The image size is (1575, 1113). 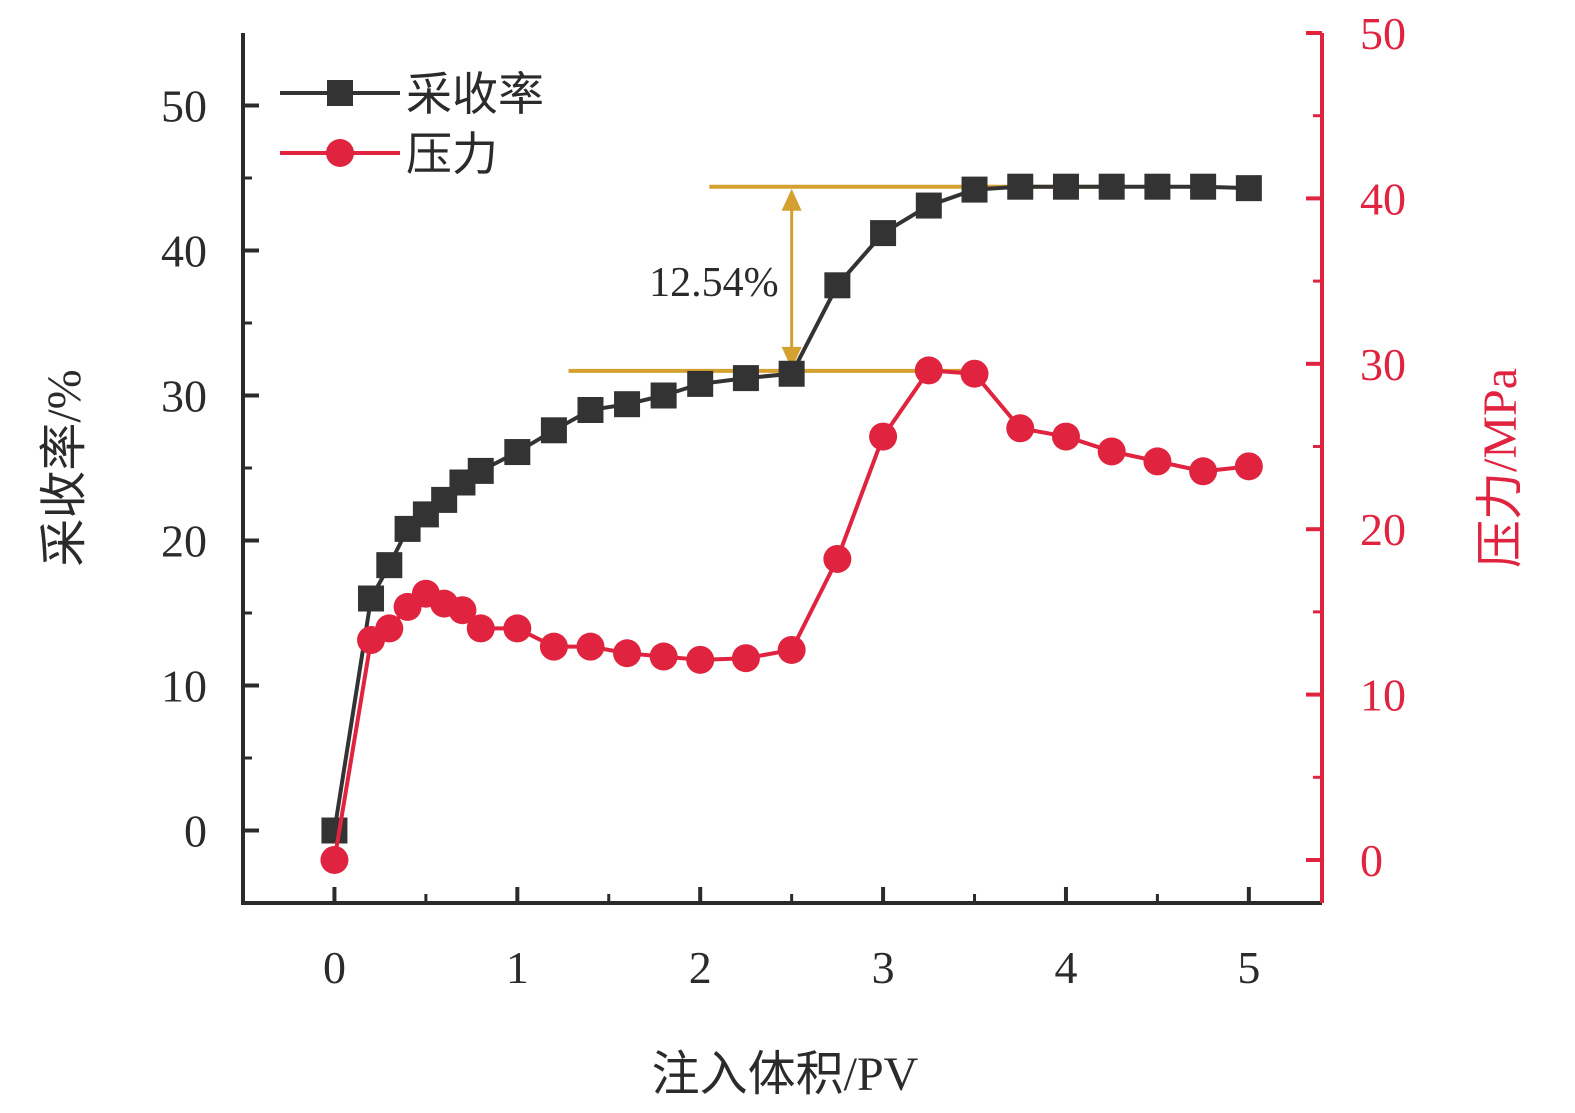 What do you see at coordinates (334, 967) in the screenshot?
I see `x-tick-label: 0` at bounding box center [334, 967].